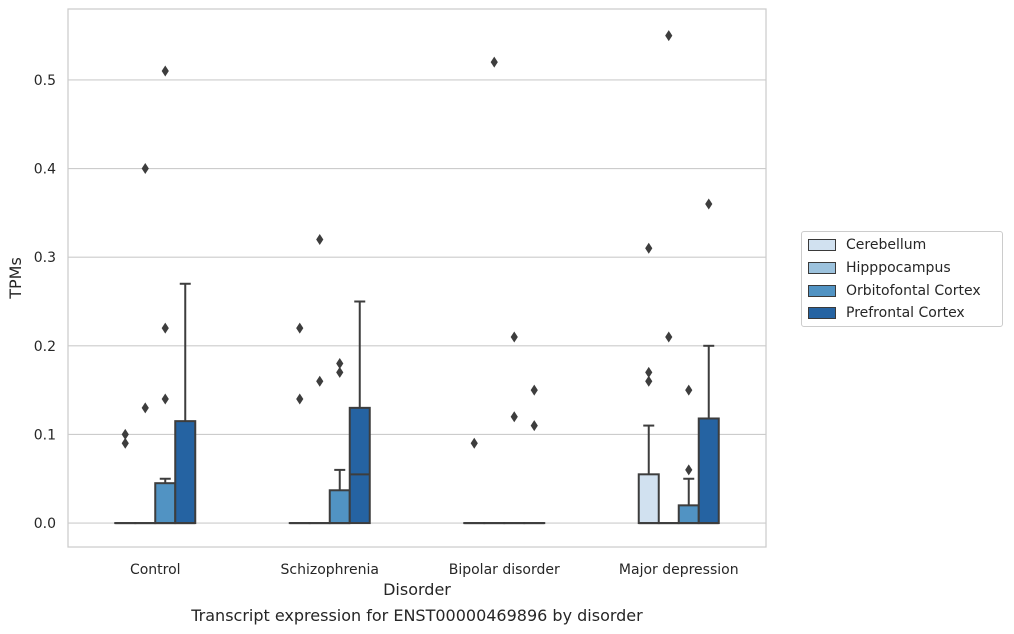  I want to click on y-tick-label: 0.5, so click(45, 81).